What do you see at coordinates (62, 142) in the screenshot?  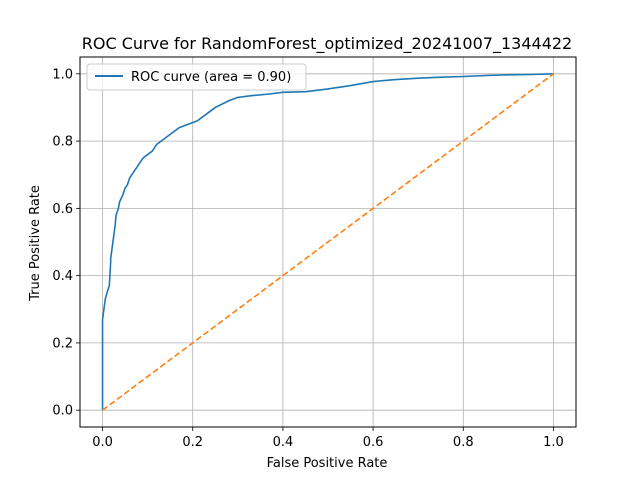 I see `y-tick-label: 0.8` at bounding box center [62, 142].